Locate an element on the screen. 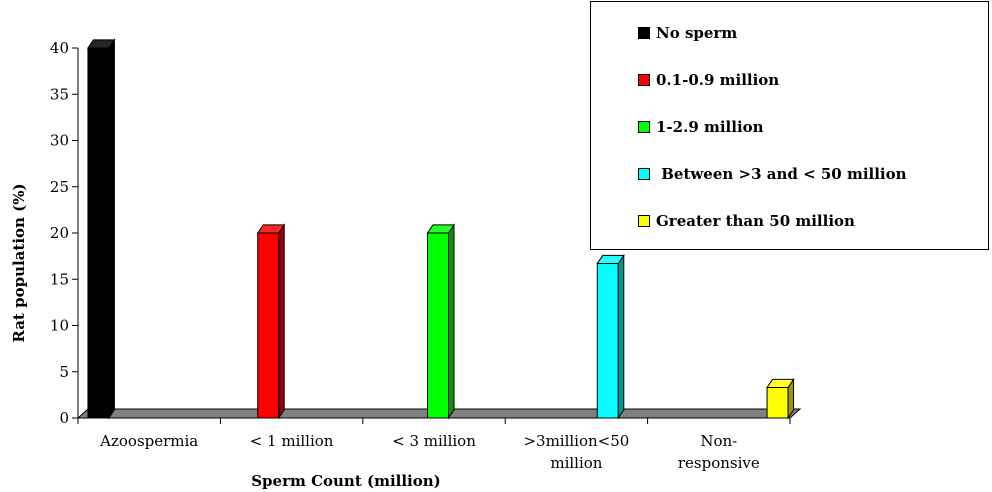  legend-label: No sperm is located at coordinates (696, 33).